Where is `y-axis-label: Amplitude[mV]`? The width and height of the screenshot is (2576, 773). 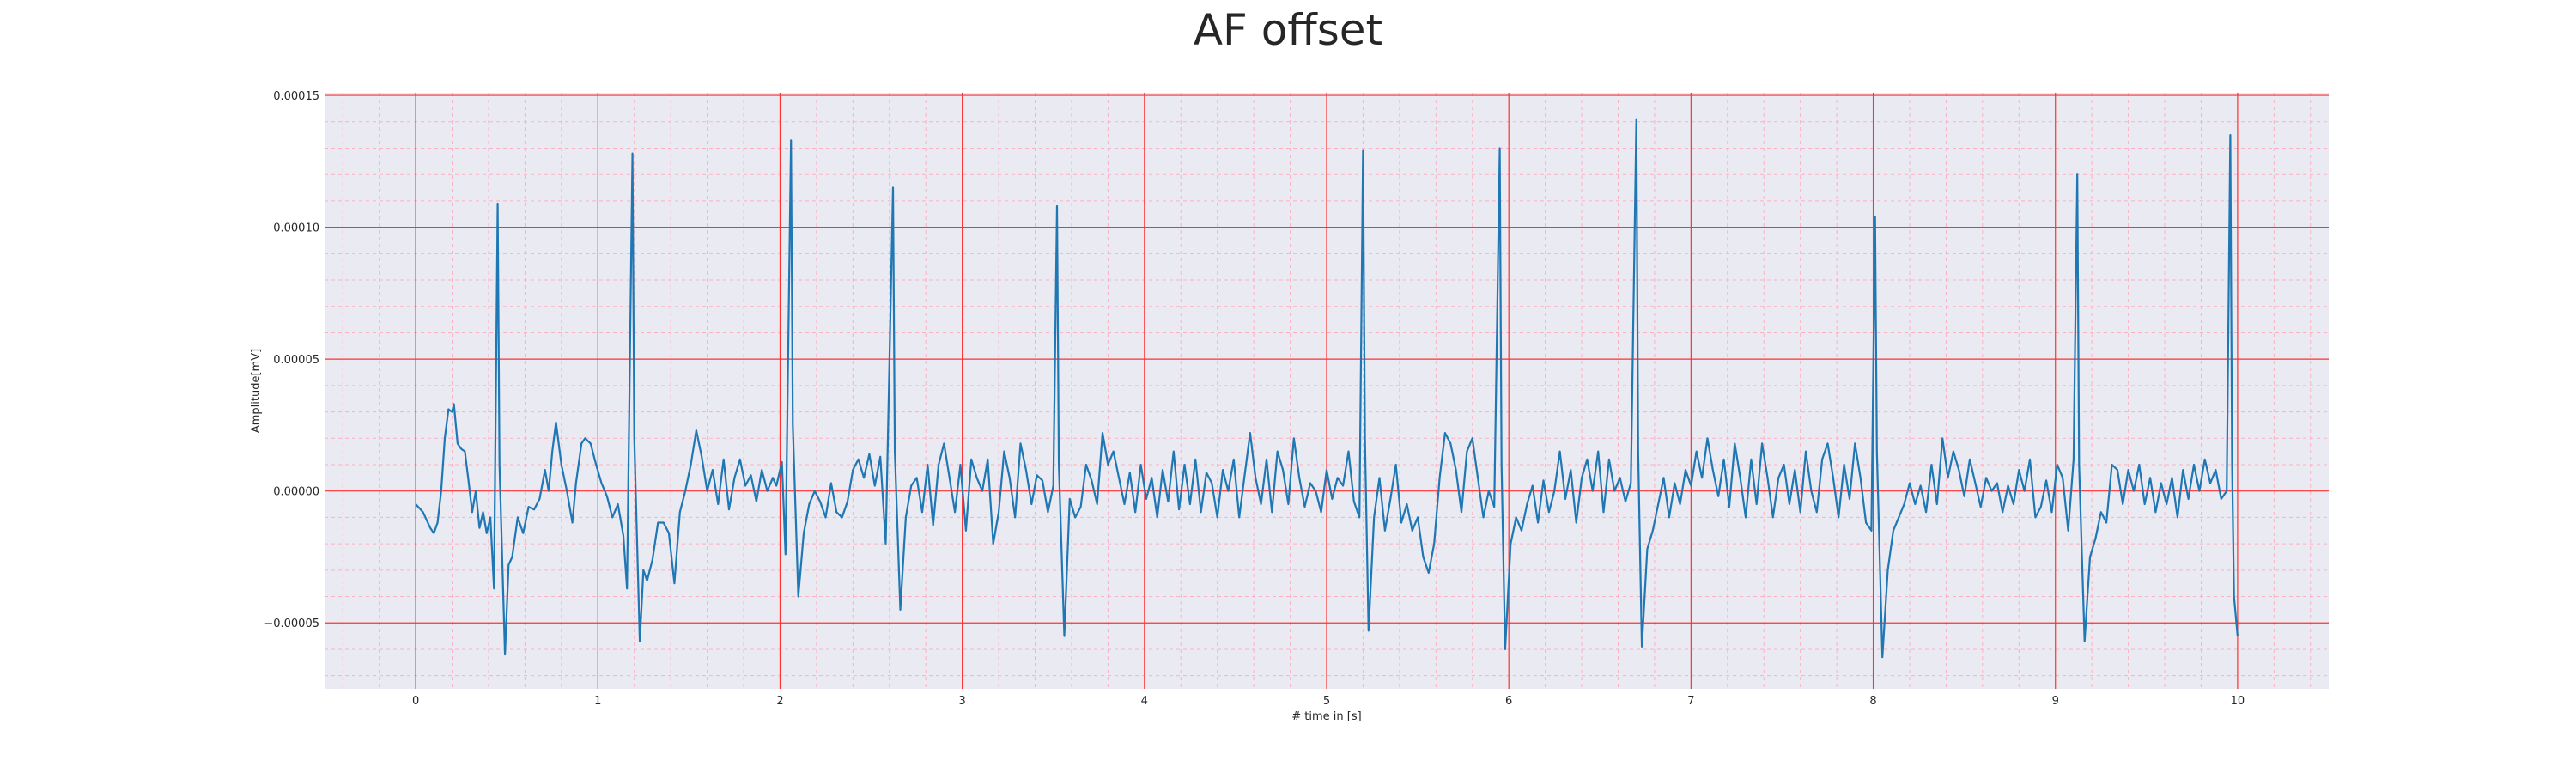 y-axis-label: Amplitude[mV] is located at coordinates (257, 391).